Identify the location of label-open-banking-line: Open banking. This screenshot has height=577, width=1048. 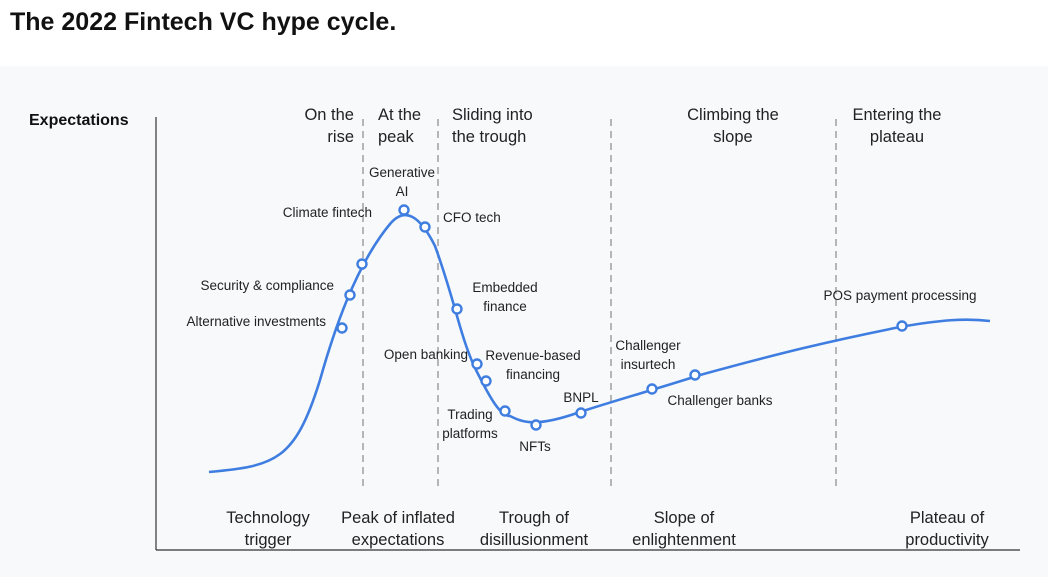
(426, 354).